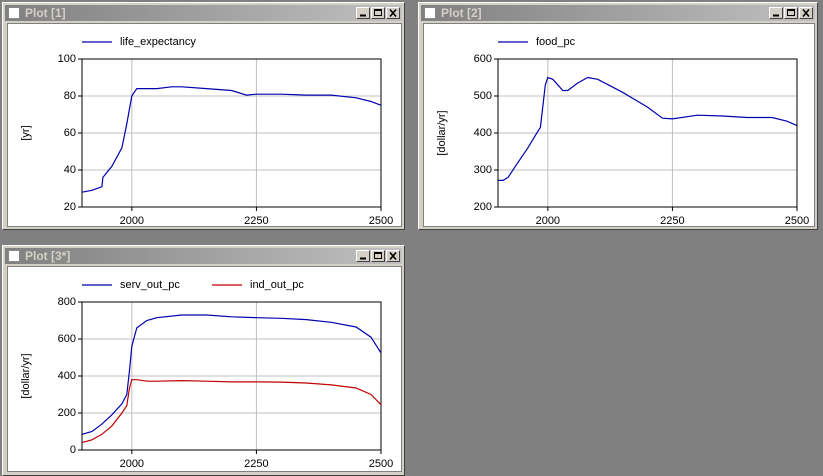  I want to click on y-tick-label: 60, so click(70, 133).